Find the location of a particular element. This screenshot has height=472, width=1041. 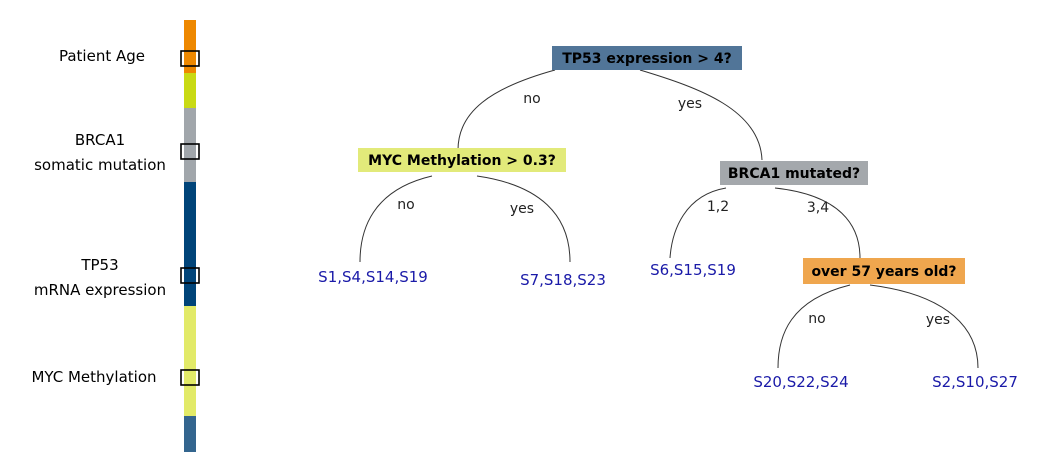

edge-age-no is located at coordinates (814, 326).